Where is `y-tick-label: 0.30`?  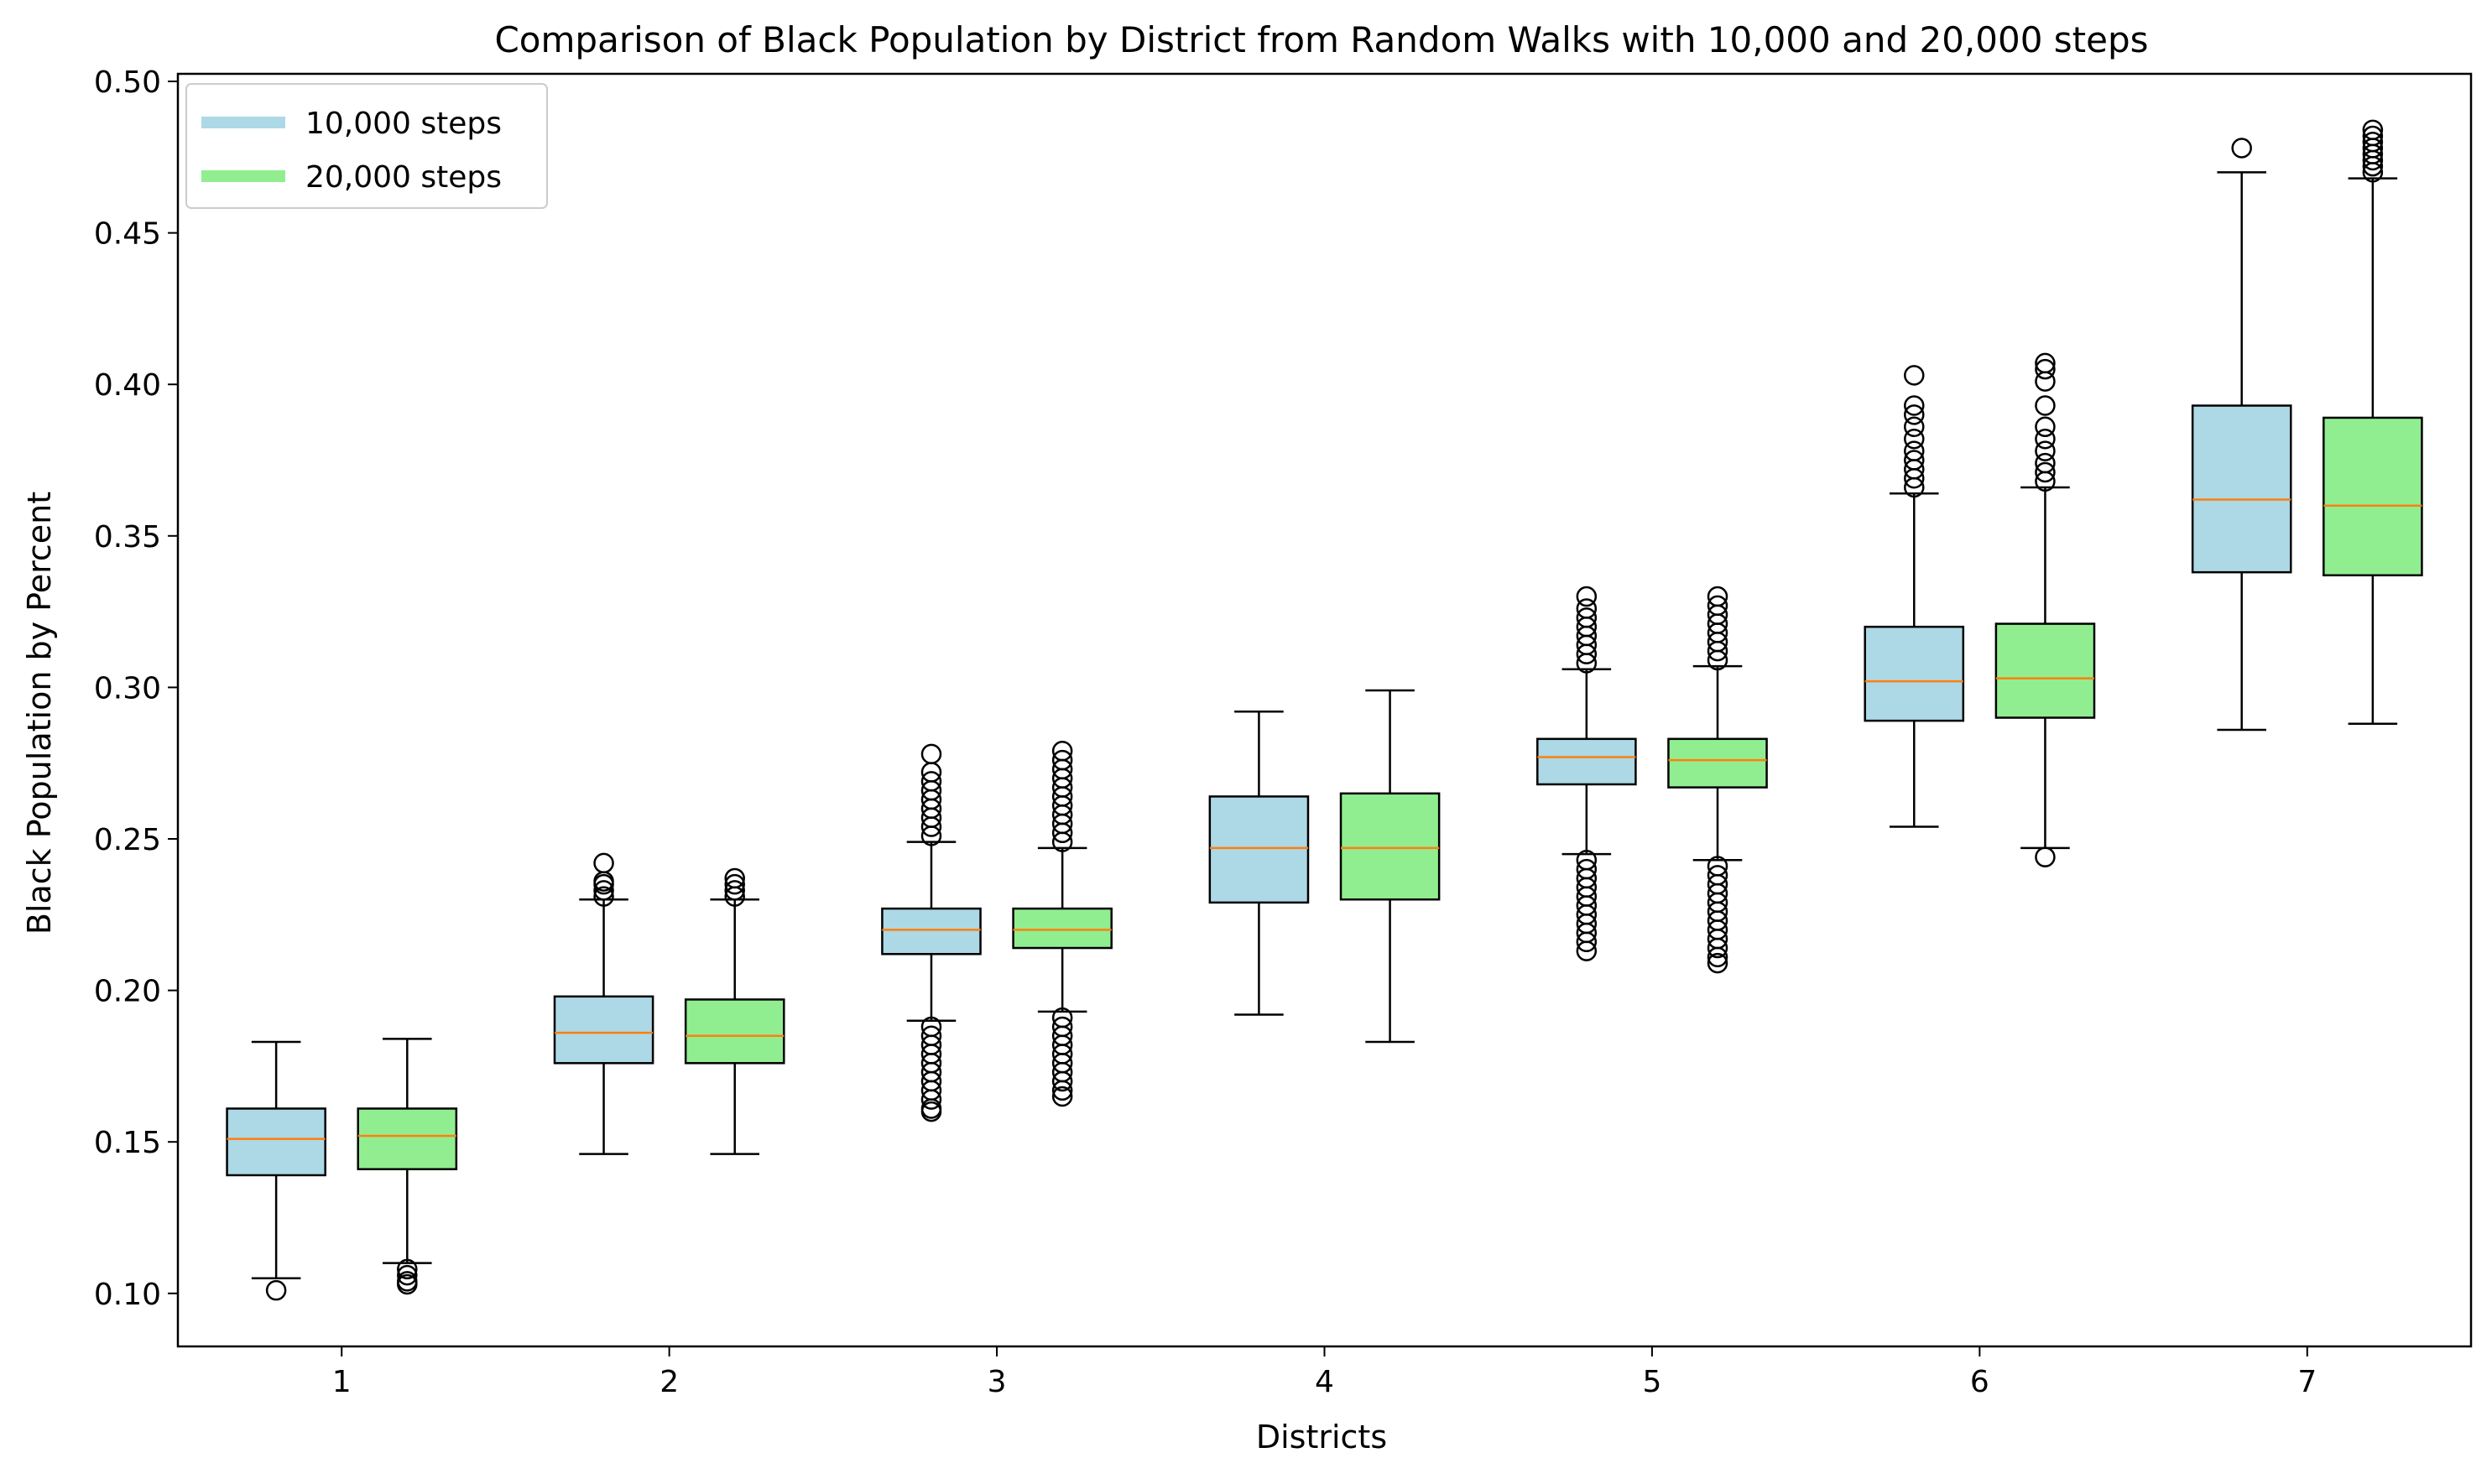
y-tick-label: 0.30 is located at coordinates (127, 688).